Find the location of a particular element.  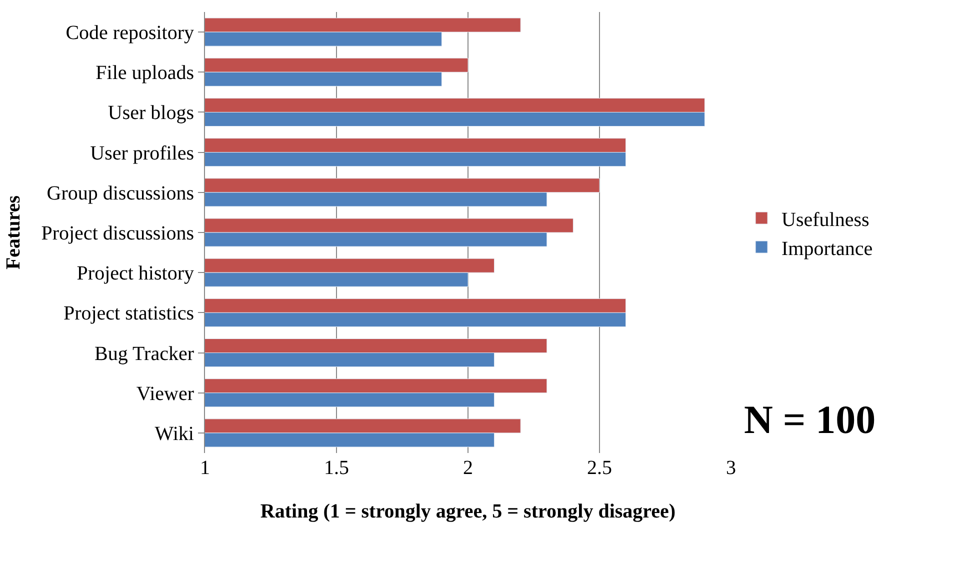

x-axis-title: Rating (1 = strongly agree, 5 = strongly disagree) is located at coordinates (468, 511).